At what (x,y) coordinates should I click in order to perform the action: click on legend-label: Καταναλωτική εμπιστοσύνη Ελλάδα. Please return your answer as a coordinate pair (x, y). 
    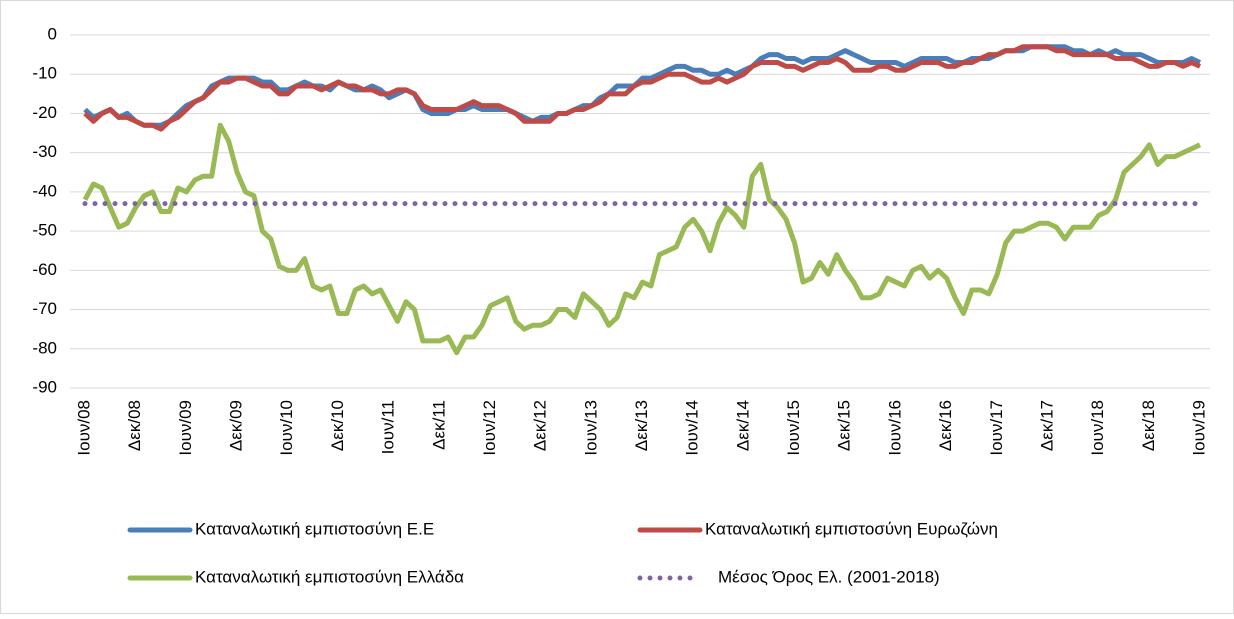
    Looking at the image, I should click on (329, 576).